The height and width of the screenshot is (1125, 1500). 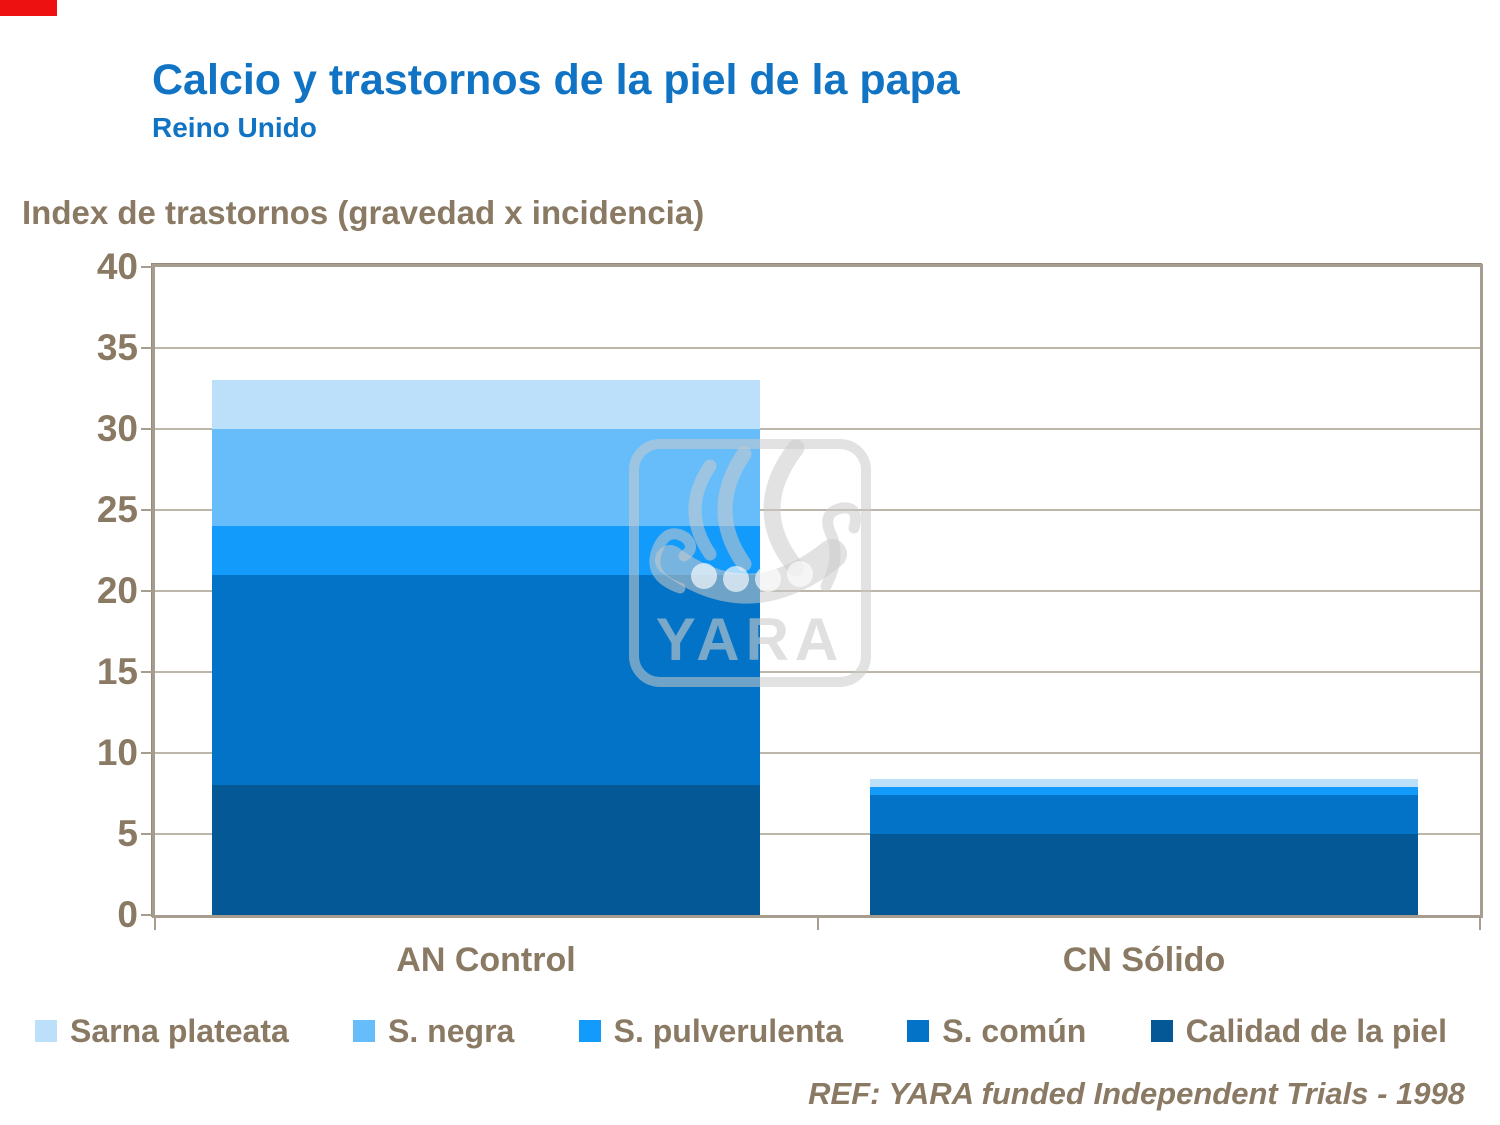 I want to click on y-tick-label: 20, so click(x=117, y=590).